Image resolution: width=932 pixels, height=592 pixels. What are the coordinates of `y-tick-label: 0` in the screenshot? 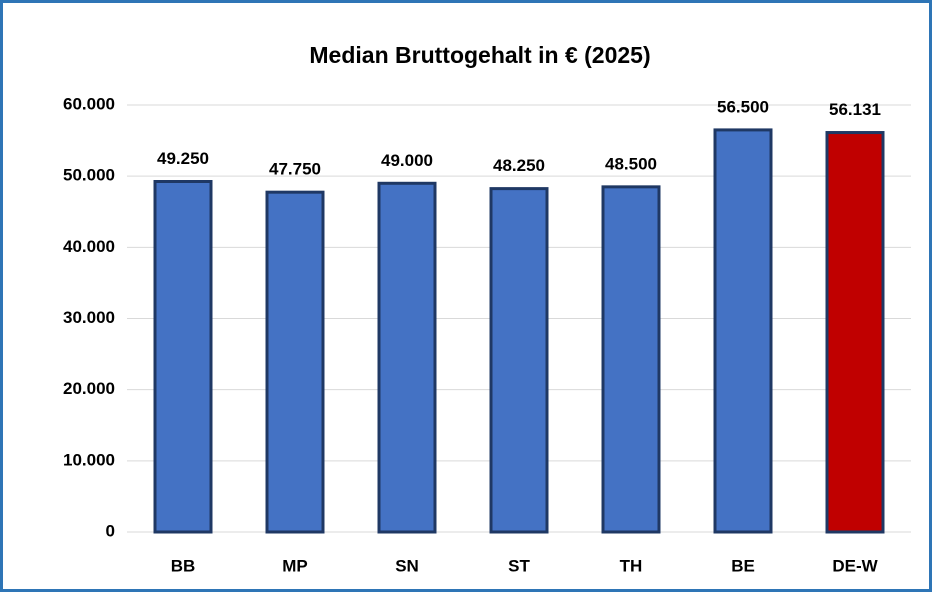 It's located at (110, 530).